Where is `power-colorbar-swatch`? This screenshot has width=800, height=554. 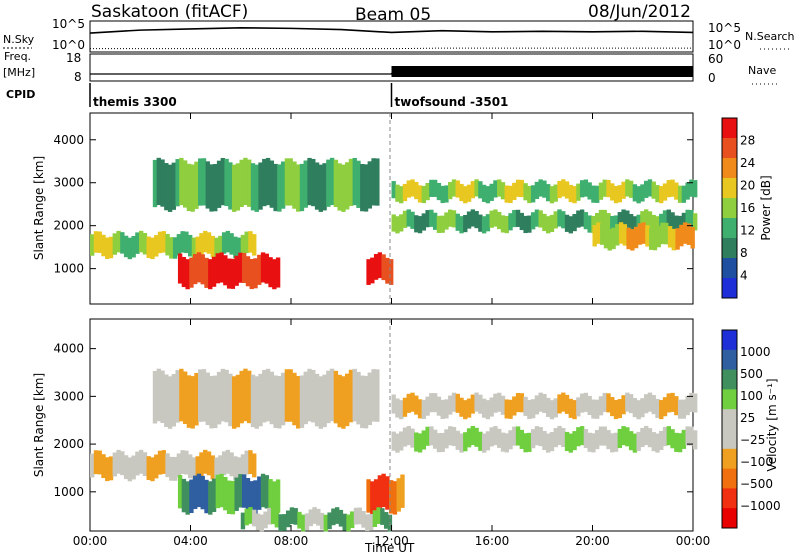 power-colorbar-swatch is located at coordinates (729, 168).